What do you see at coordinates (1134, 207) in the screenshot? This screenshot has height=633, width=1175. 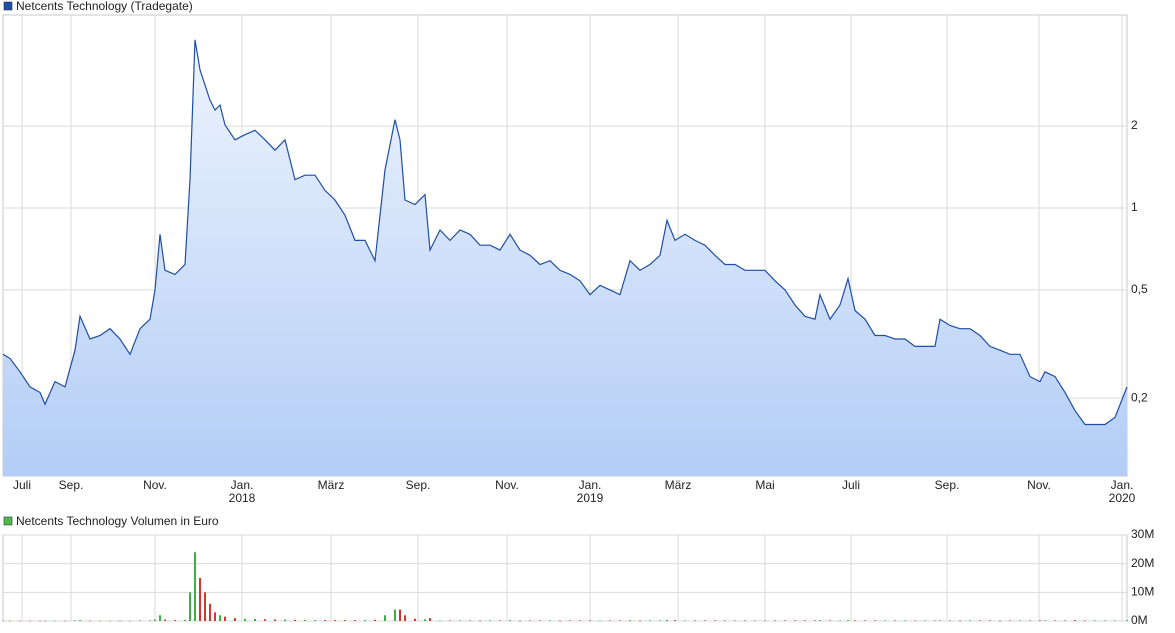 I see `y-tick-label: 1` at bounding box center [1134, 207].